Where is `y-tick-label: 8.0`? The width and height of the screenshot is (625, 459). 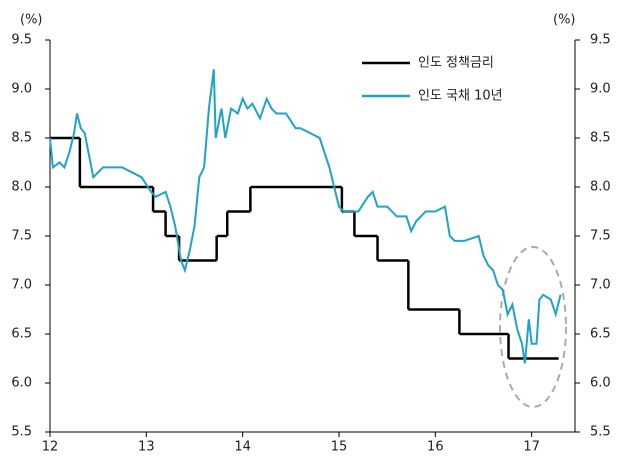
y-tick-label: 8.0 is located at coordinates (21, 187).